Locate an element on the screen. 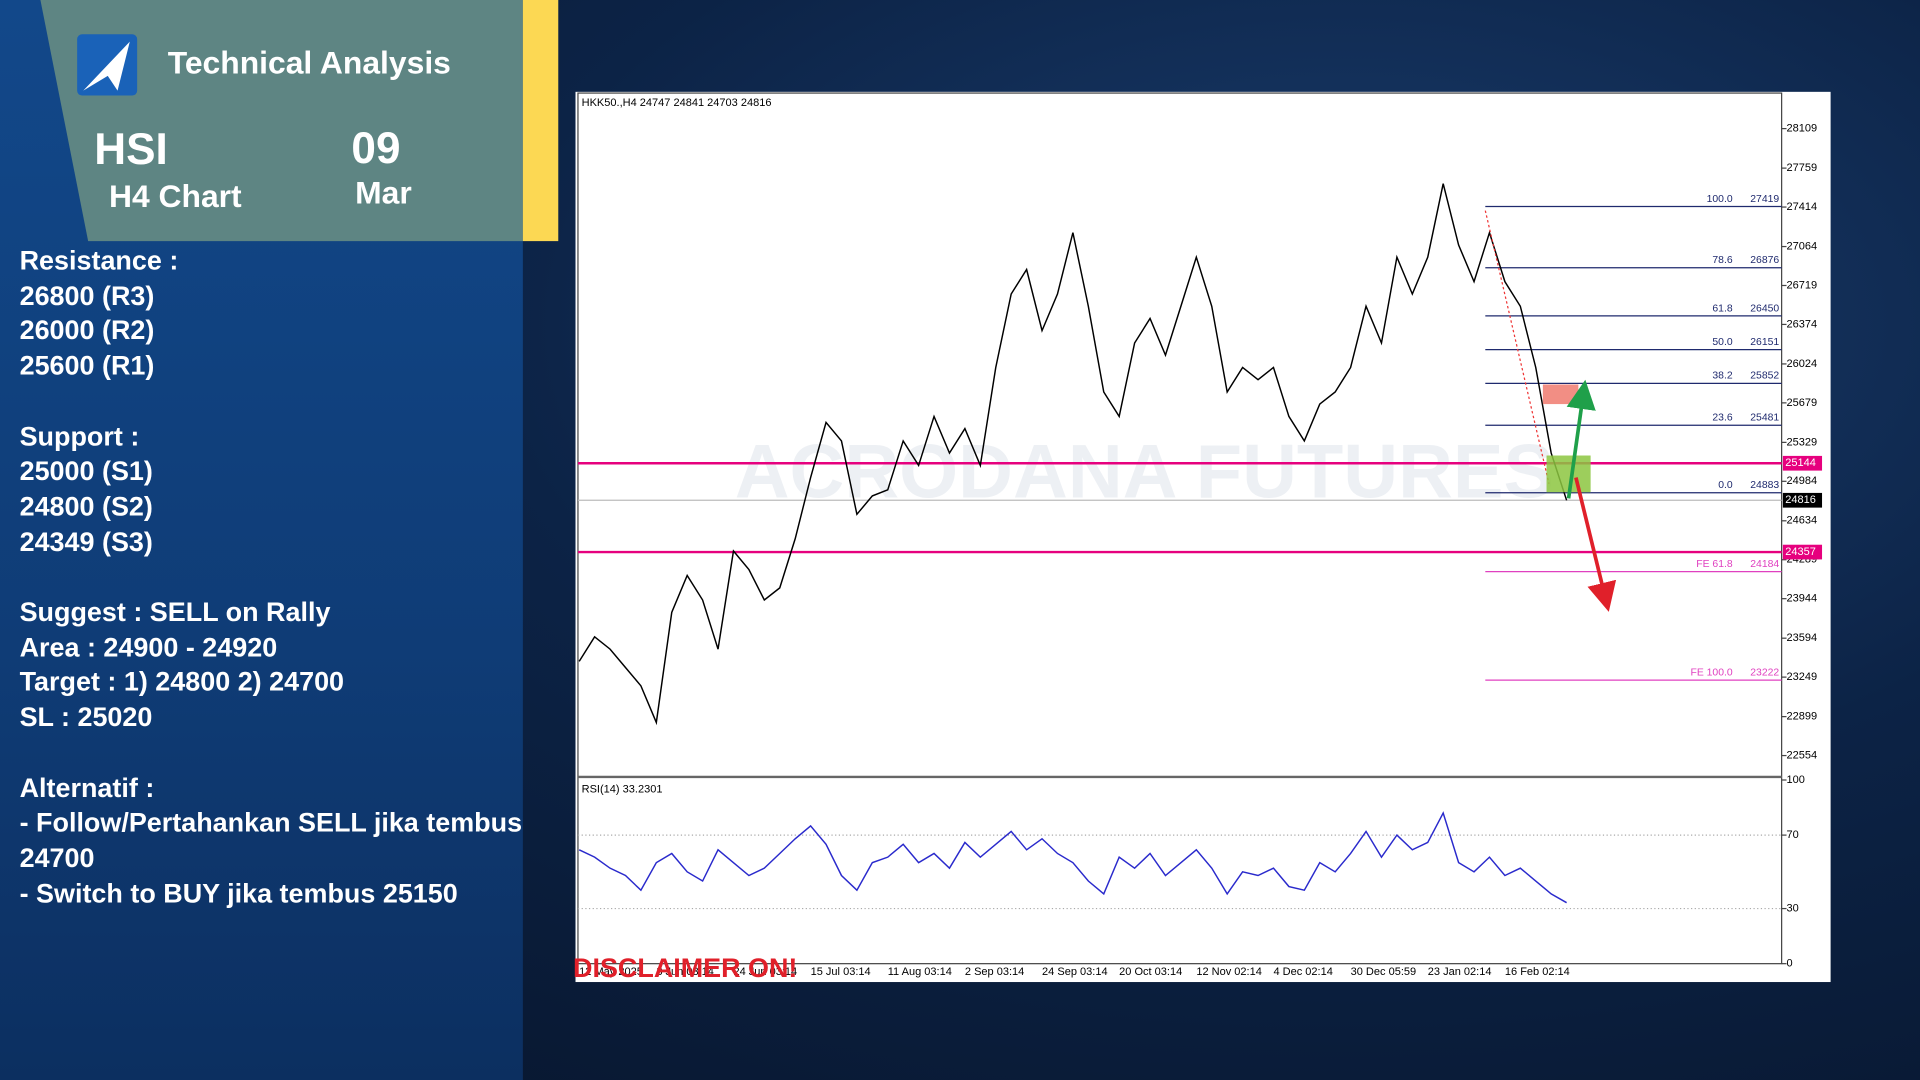  logo is located at coordinates (107, 65).